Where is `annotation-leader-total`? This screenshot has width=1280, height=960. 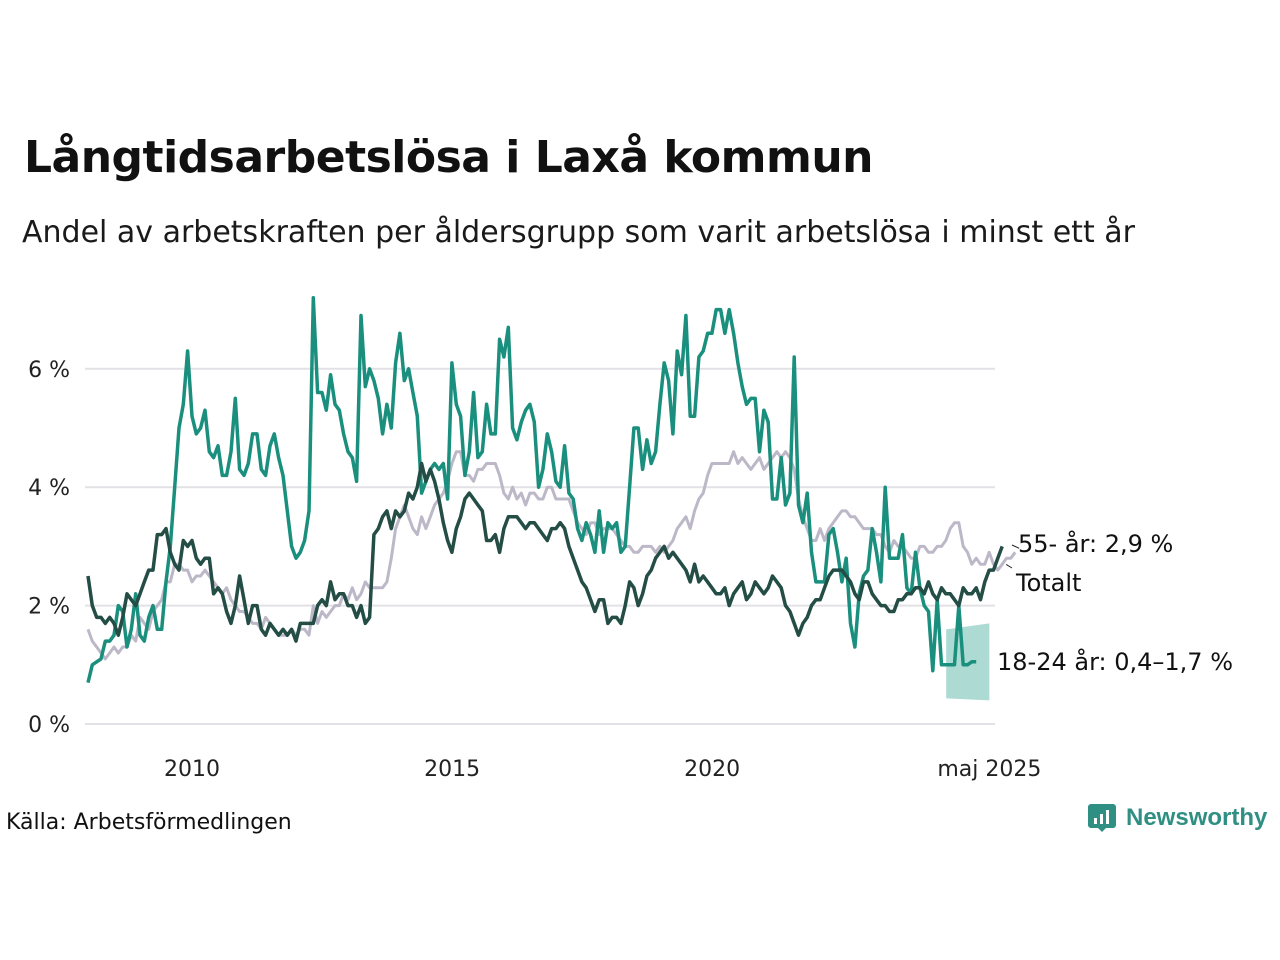 annotation-leader-total is located at coordinates (1009, 566).